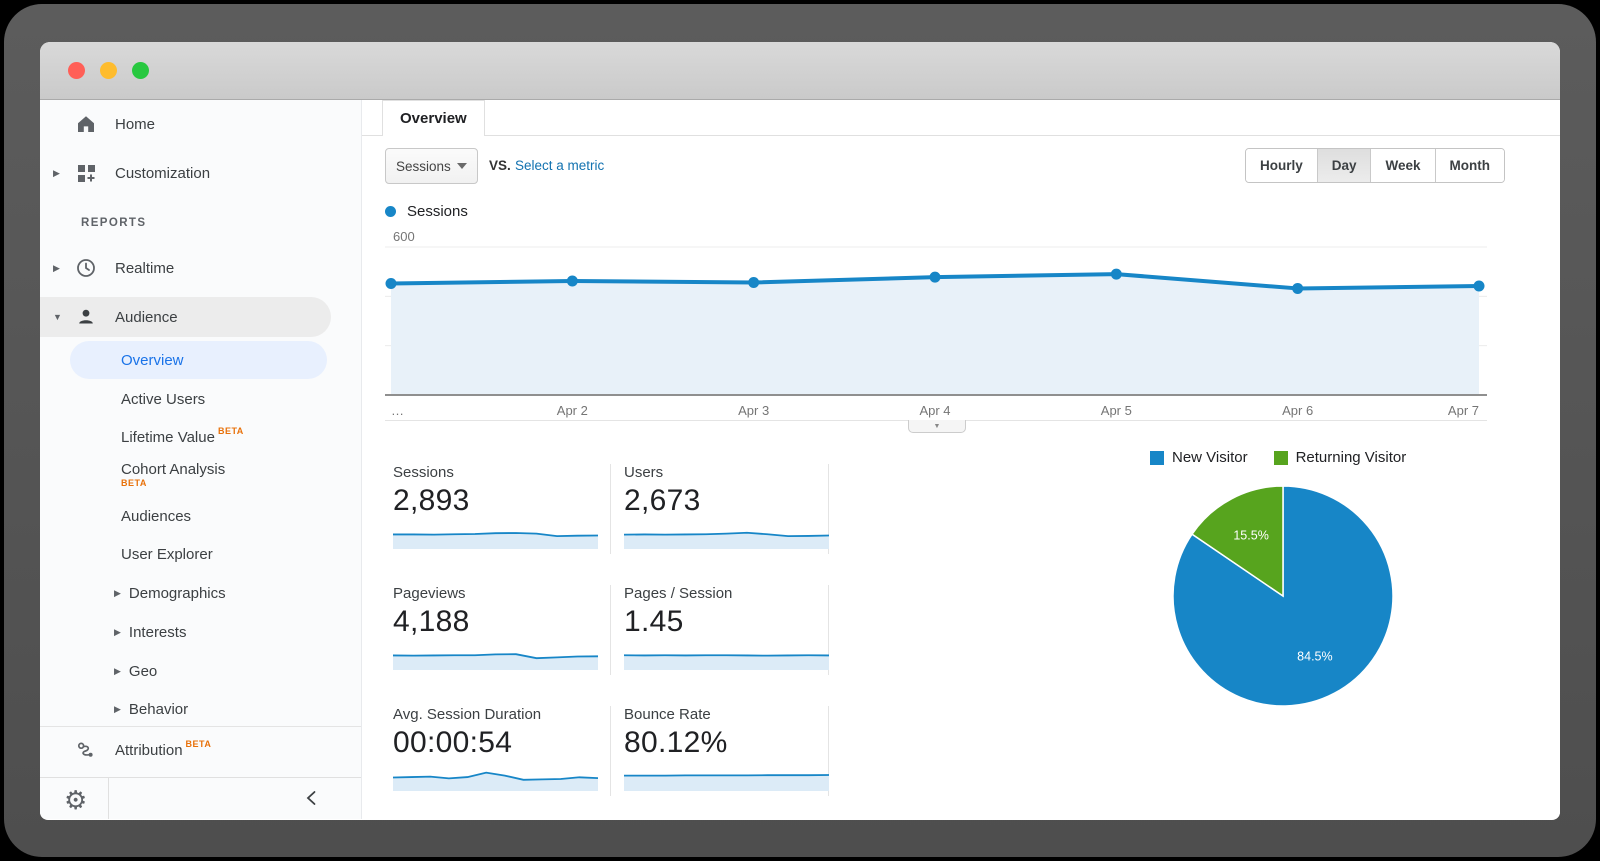 Image resolution: width=1600 pixels, height=861 pixels. I want to click on svg-text: Apr 5, so click(1116, 410).